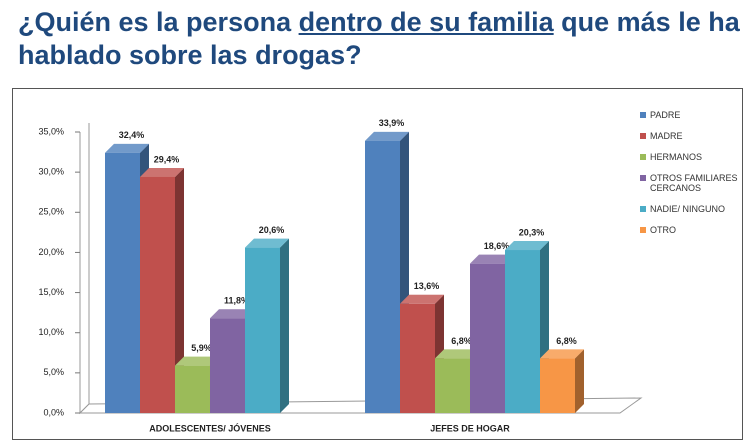 The image size is (747, 441). What do you see at coordinates (201, 348) in the screenshot?
I see `value-label: 5,9%` at bounding box center [201, 348].